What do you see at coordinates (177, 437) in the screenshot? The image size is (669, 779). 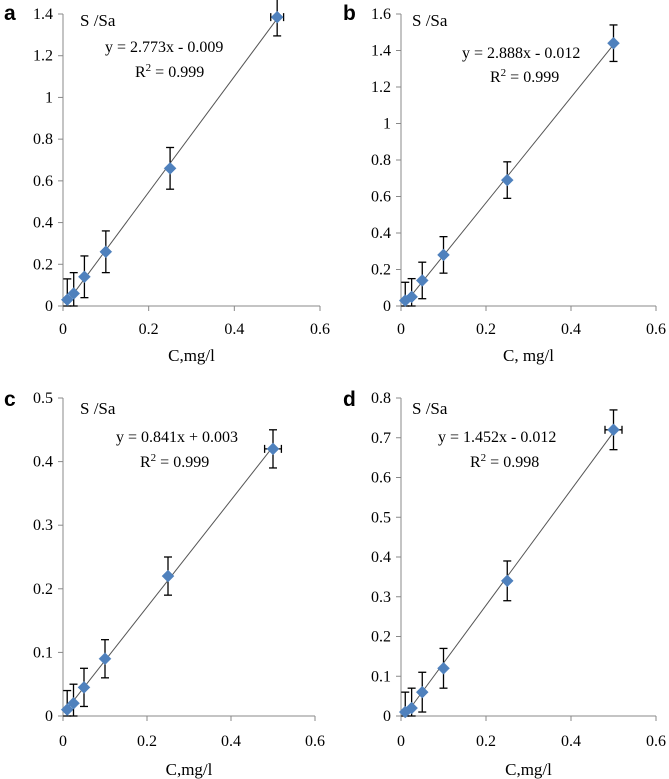 I see `regression-equation: y = 0.841x + 0.003` at bounding box center [177, 437].